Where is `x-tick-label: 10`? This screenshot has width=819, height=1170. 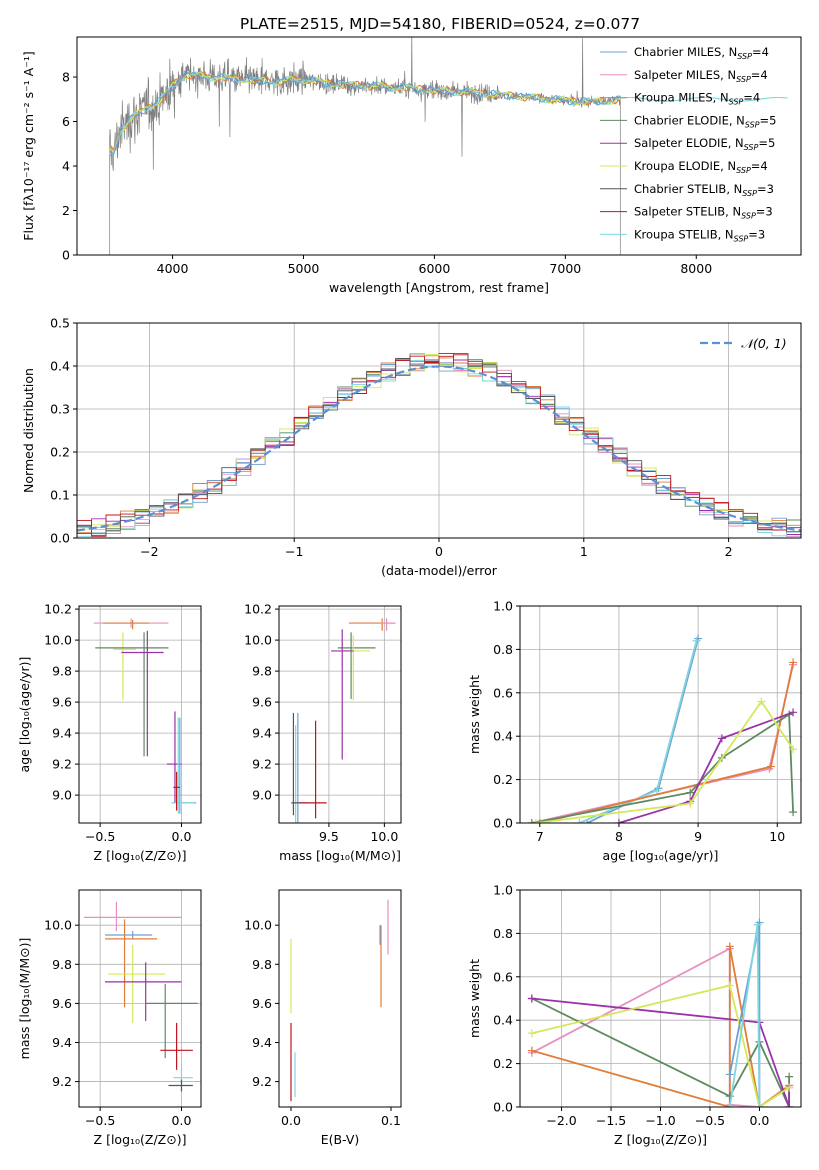 x-tick-label: 10 is located at coordinates (777, 836).